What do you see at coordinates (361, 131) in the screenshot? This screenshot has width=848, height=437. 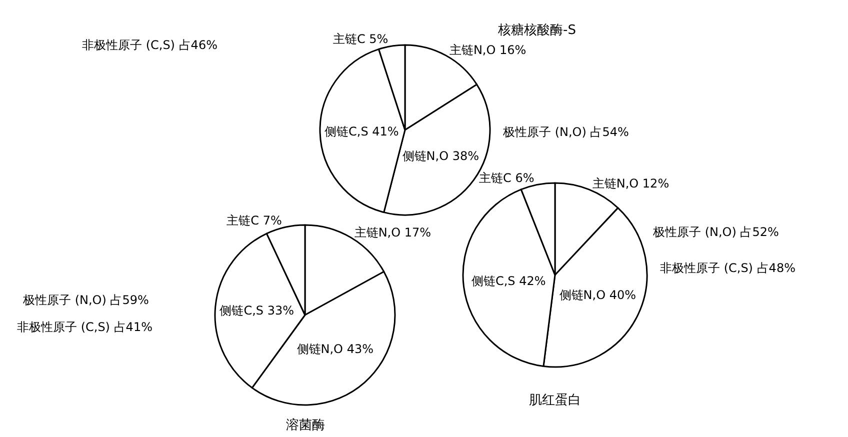 I see `slice-label: 侧链C,S 41%` at bounding box center [361, 131].